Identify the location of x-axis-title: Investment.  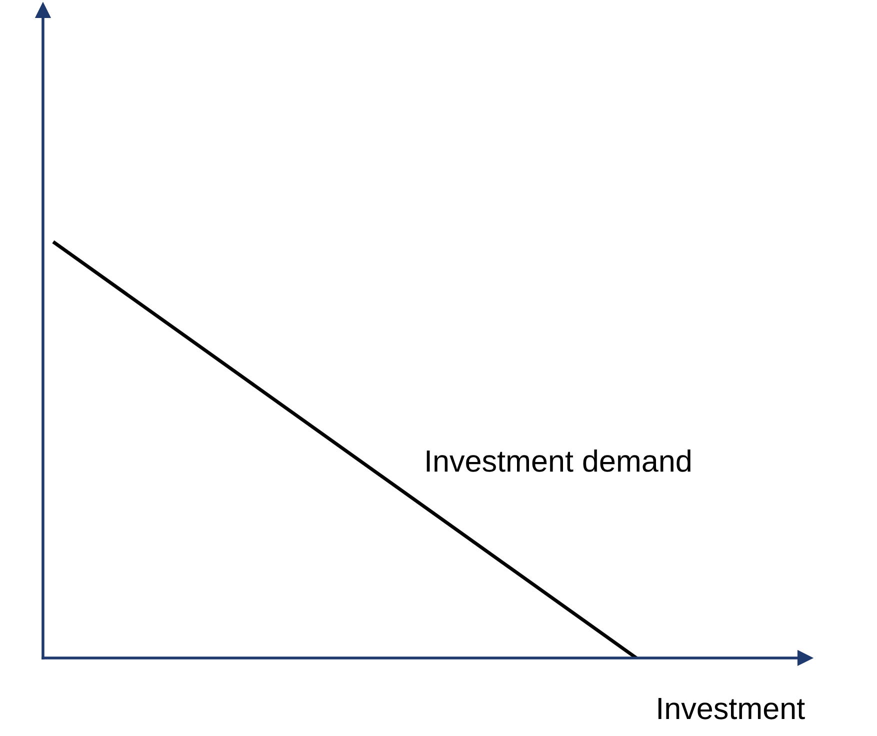
(731, 709).